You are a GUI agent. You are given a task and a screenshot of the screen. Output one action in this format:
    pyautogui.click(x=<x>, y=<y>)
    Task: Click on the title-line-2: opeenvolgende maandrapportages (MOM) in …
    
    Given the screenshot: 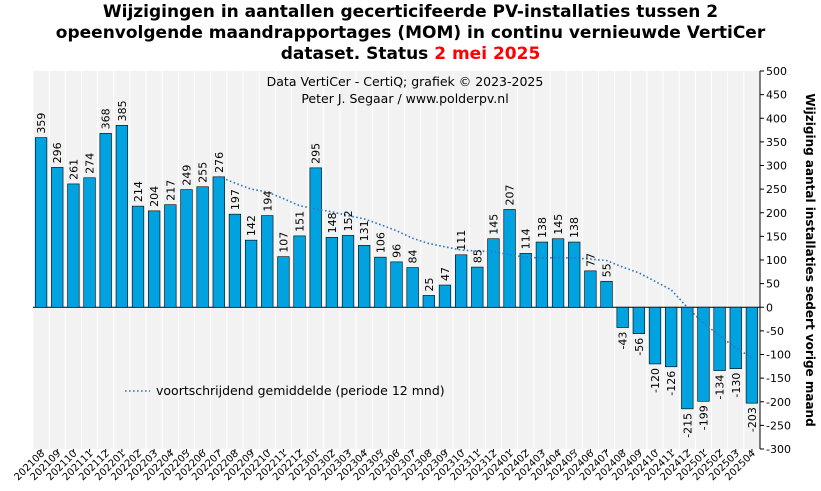 What is the action you would take?
    pyautogui.click(x=410, y=33)
    